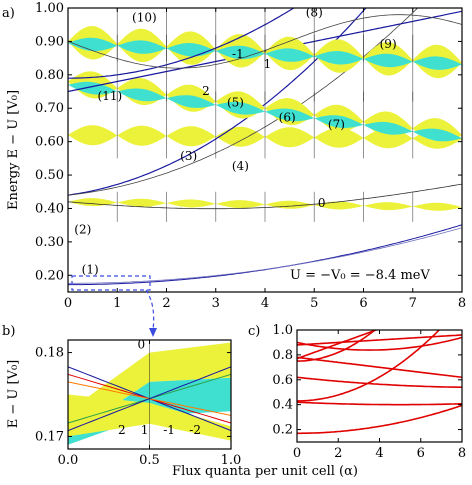 Image resolution: width=472 pixels, height=485 pixels. Describe the element at coordinates (336, 124) in the screenshot. I see `band-label: (7)` at that location.